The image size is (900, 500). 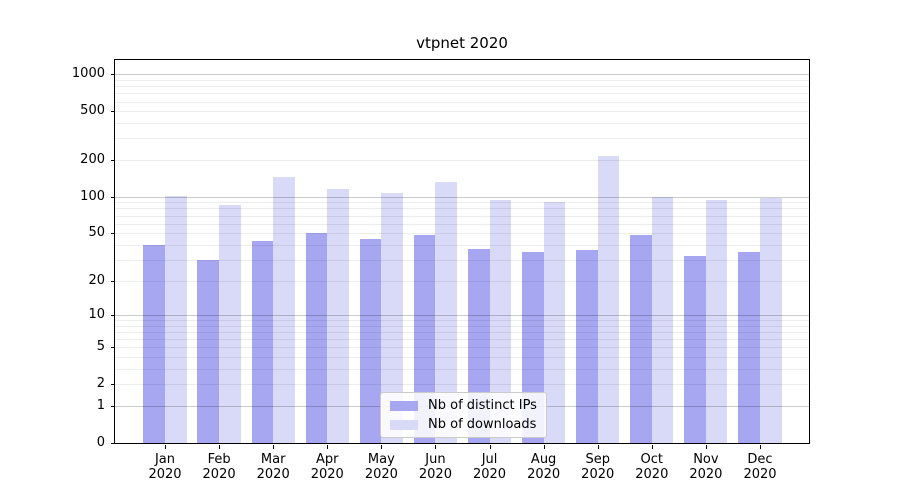 What do you see at coordinates (482, 424) in the screenshot?
I see `legend-label-downloads: Nb of downloads` at bounding box center [482, 424].